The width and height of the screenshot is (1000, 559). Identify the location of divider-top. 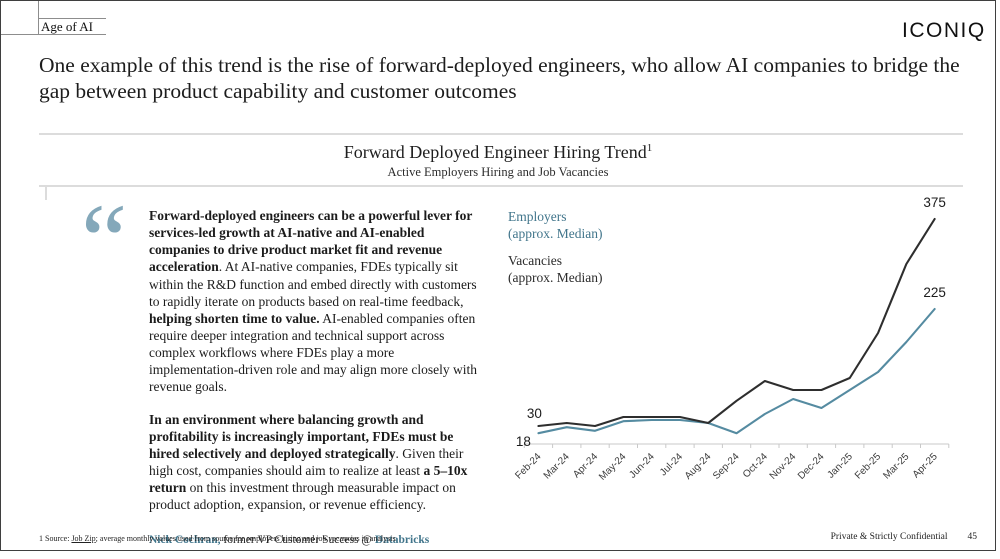
(501, 134).